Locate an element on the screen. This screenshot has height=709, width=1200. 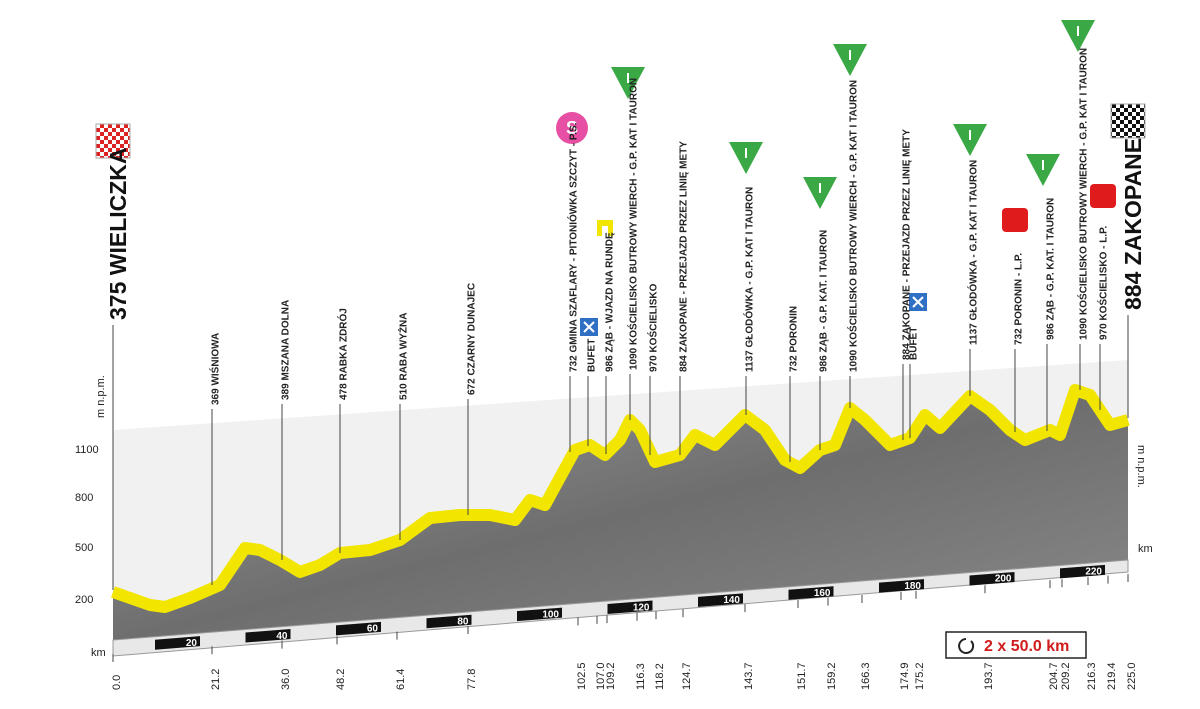
scale-label: 200 is located at coordinates (1003, 579).